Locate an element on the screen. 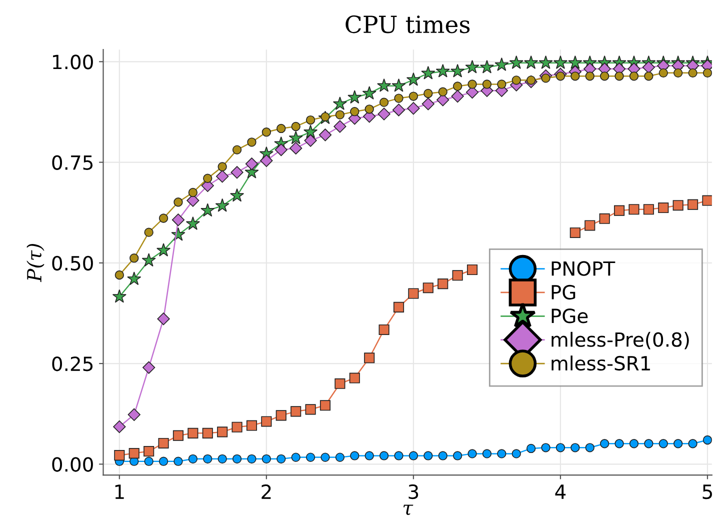 This screenshot has height=522, width=722. y-tick-label: 0.00 is located at coordinates (72, 464).